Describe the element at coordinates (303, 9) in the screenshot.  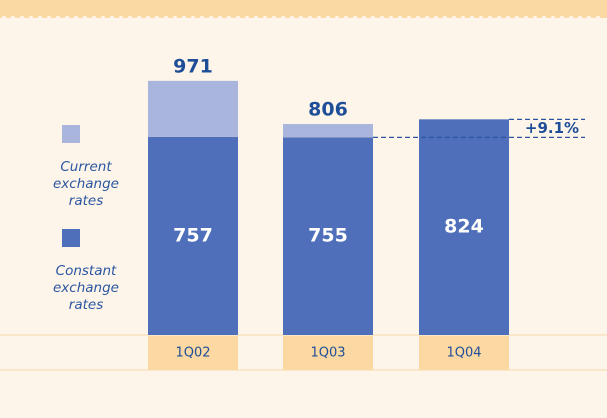
I see `top-band` at that location.